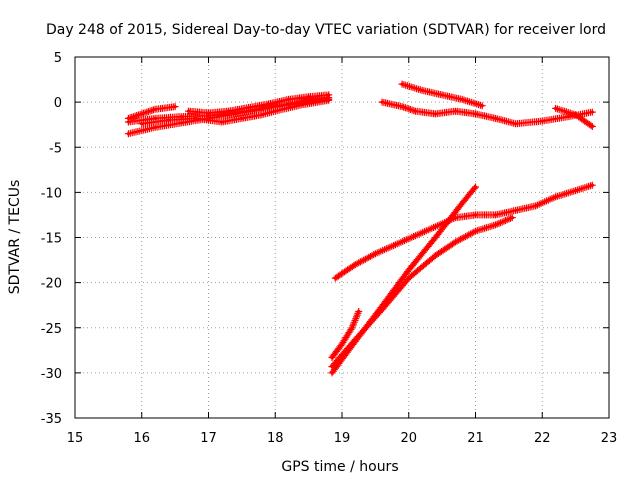 The height and width of the screenshot is (480, 640). What do you see at coordinates (475, 438) in the screenshot?
I see `x-tick-label: 21` at bounding box center [475, 438].